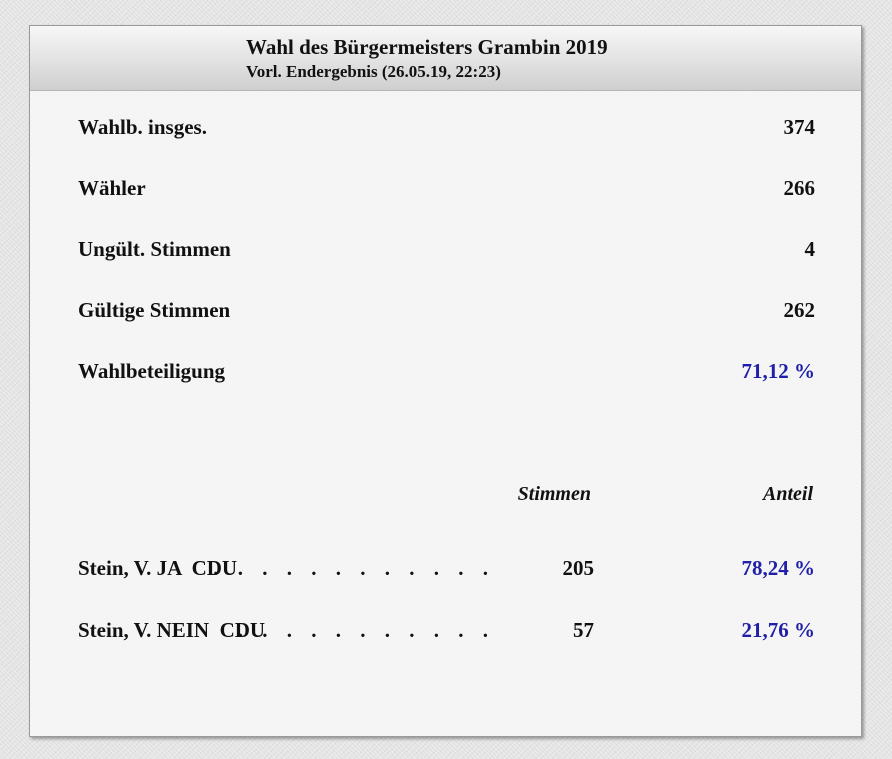 This screenshot has width=892, height=759. I want to click on candidate-votes: 205, so click(578, 568).